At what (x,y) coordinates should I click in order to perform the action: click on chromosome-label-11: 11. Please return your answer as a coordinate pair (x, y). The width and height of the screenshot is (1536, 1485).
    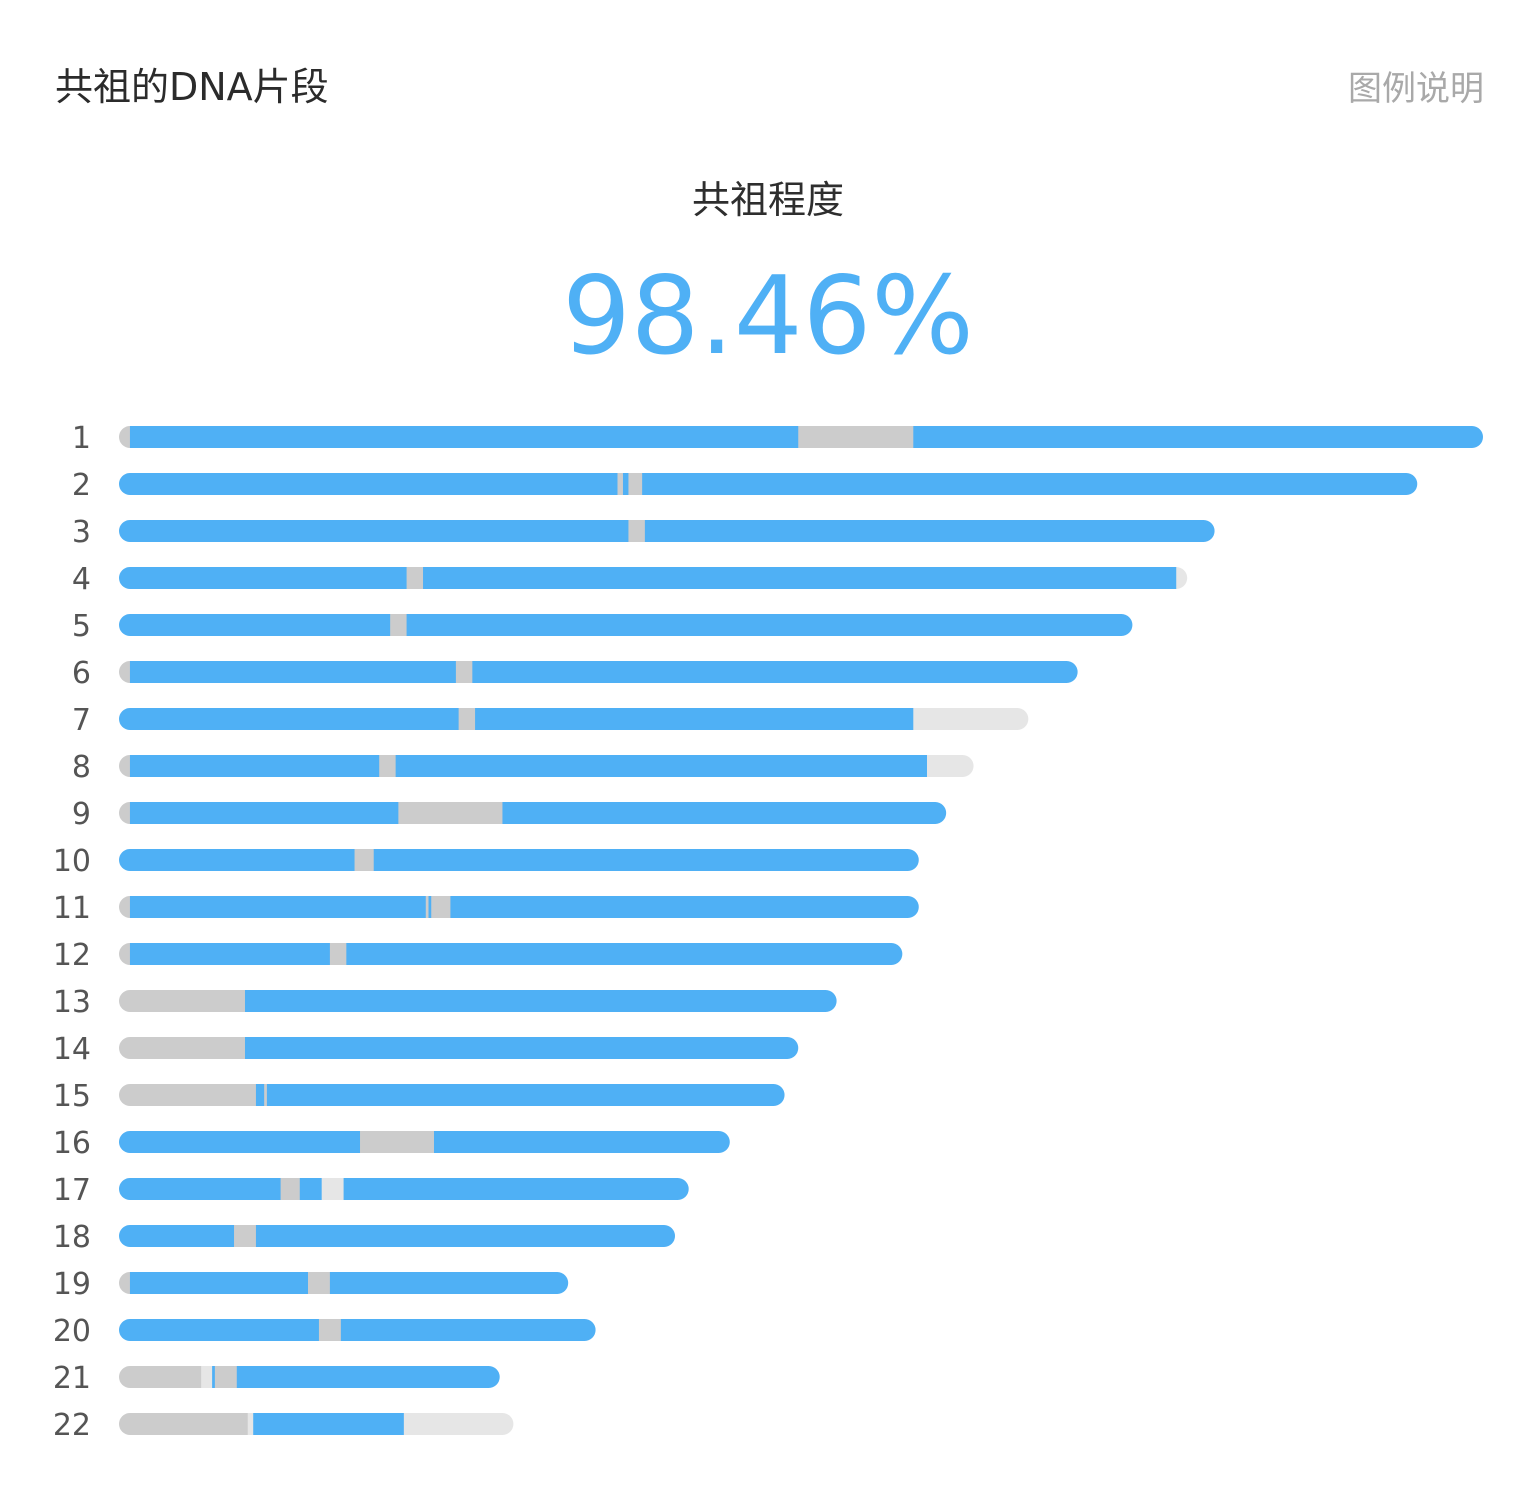
    Looking at the image, I should click on (72, 908).